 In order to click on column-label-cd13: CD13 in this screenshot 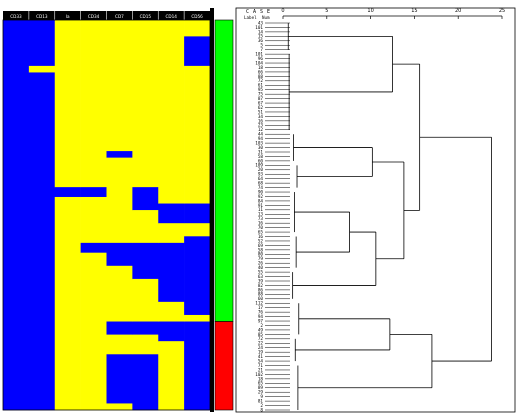, I will do `click(42, 16)`.